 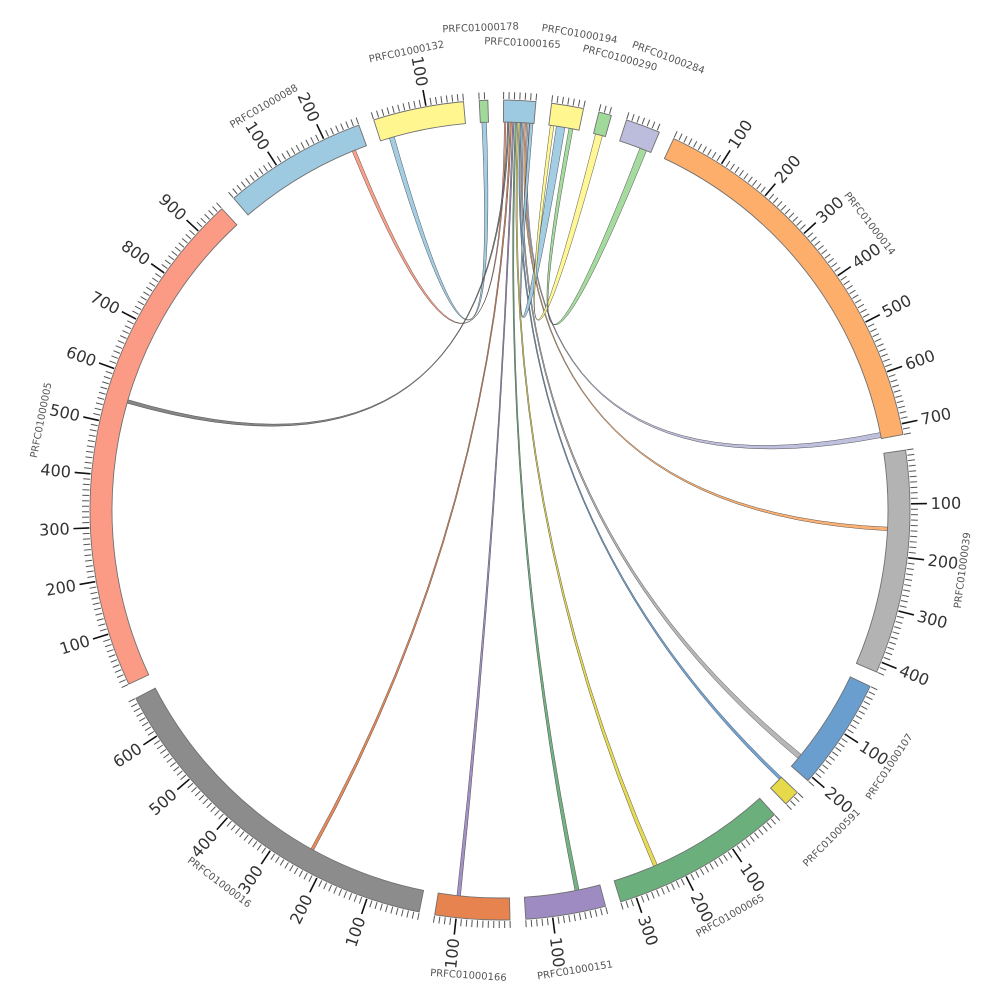 What do you see at coordinates (81, 356) in the screenshot?
I see `tick-label: 600` at bounding box center [81, 356].